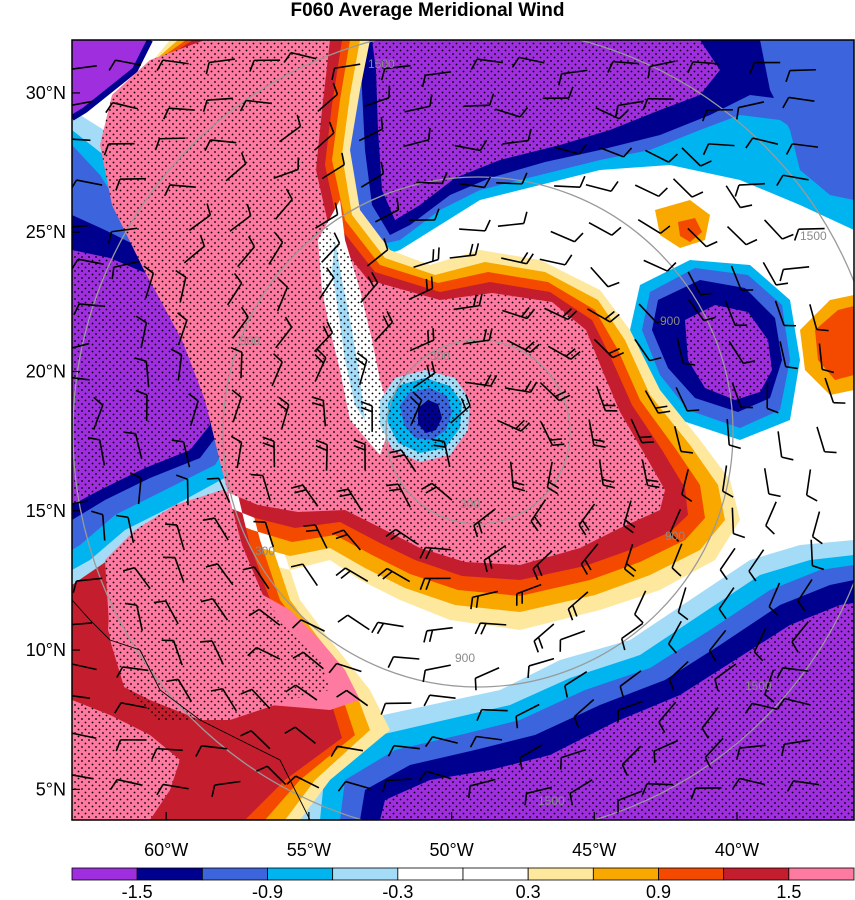 The height and width of the screenshot is (900, 855). What do you see at coordinates (191, 709) in the screenshot?
I see `coastline` at bounding box center [191, 709].